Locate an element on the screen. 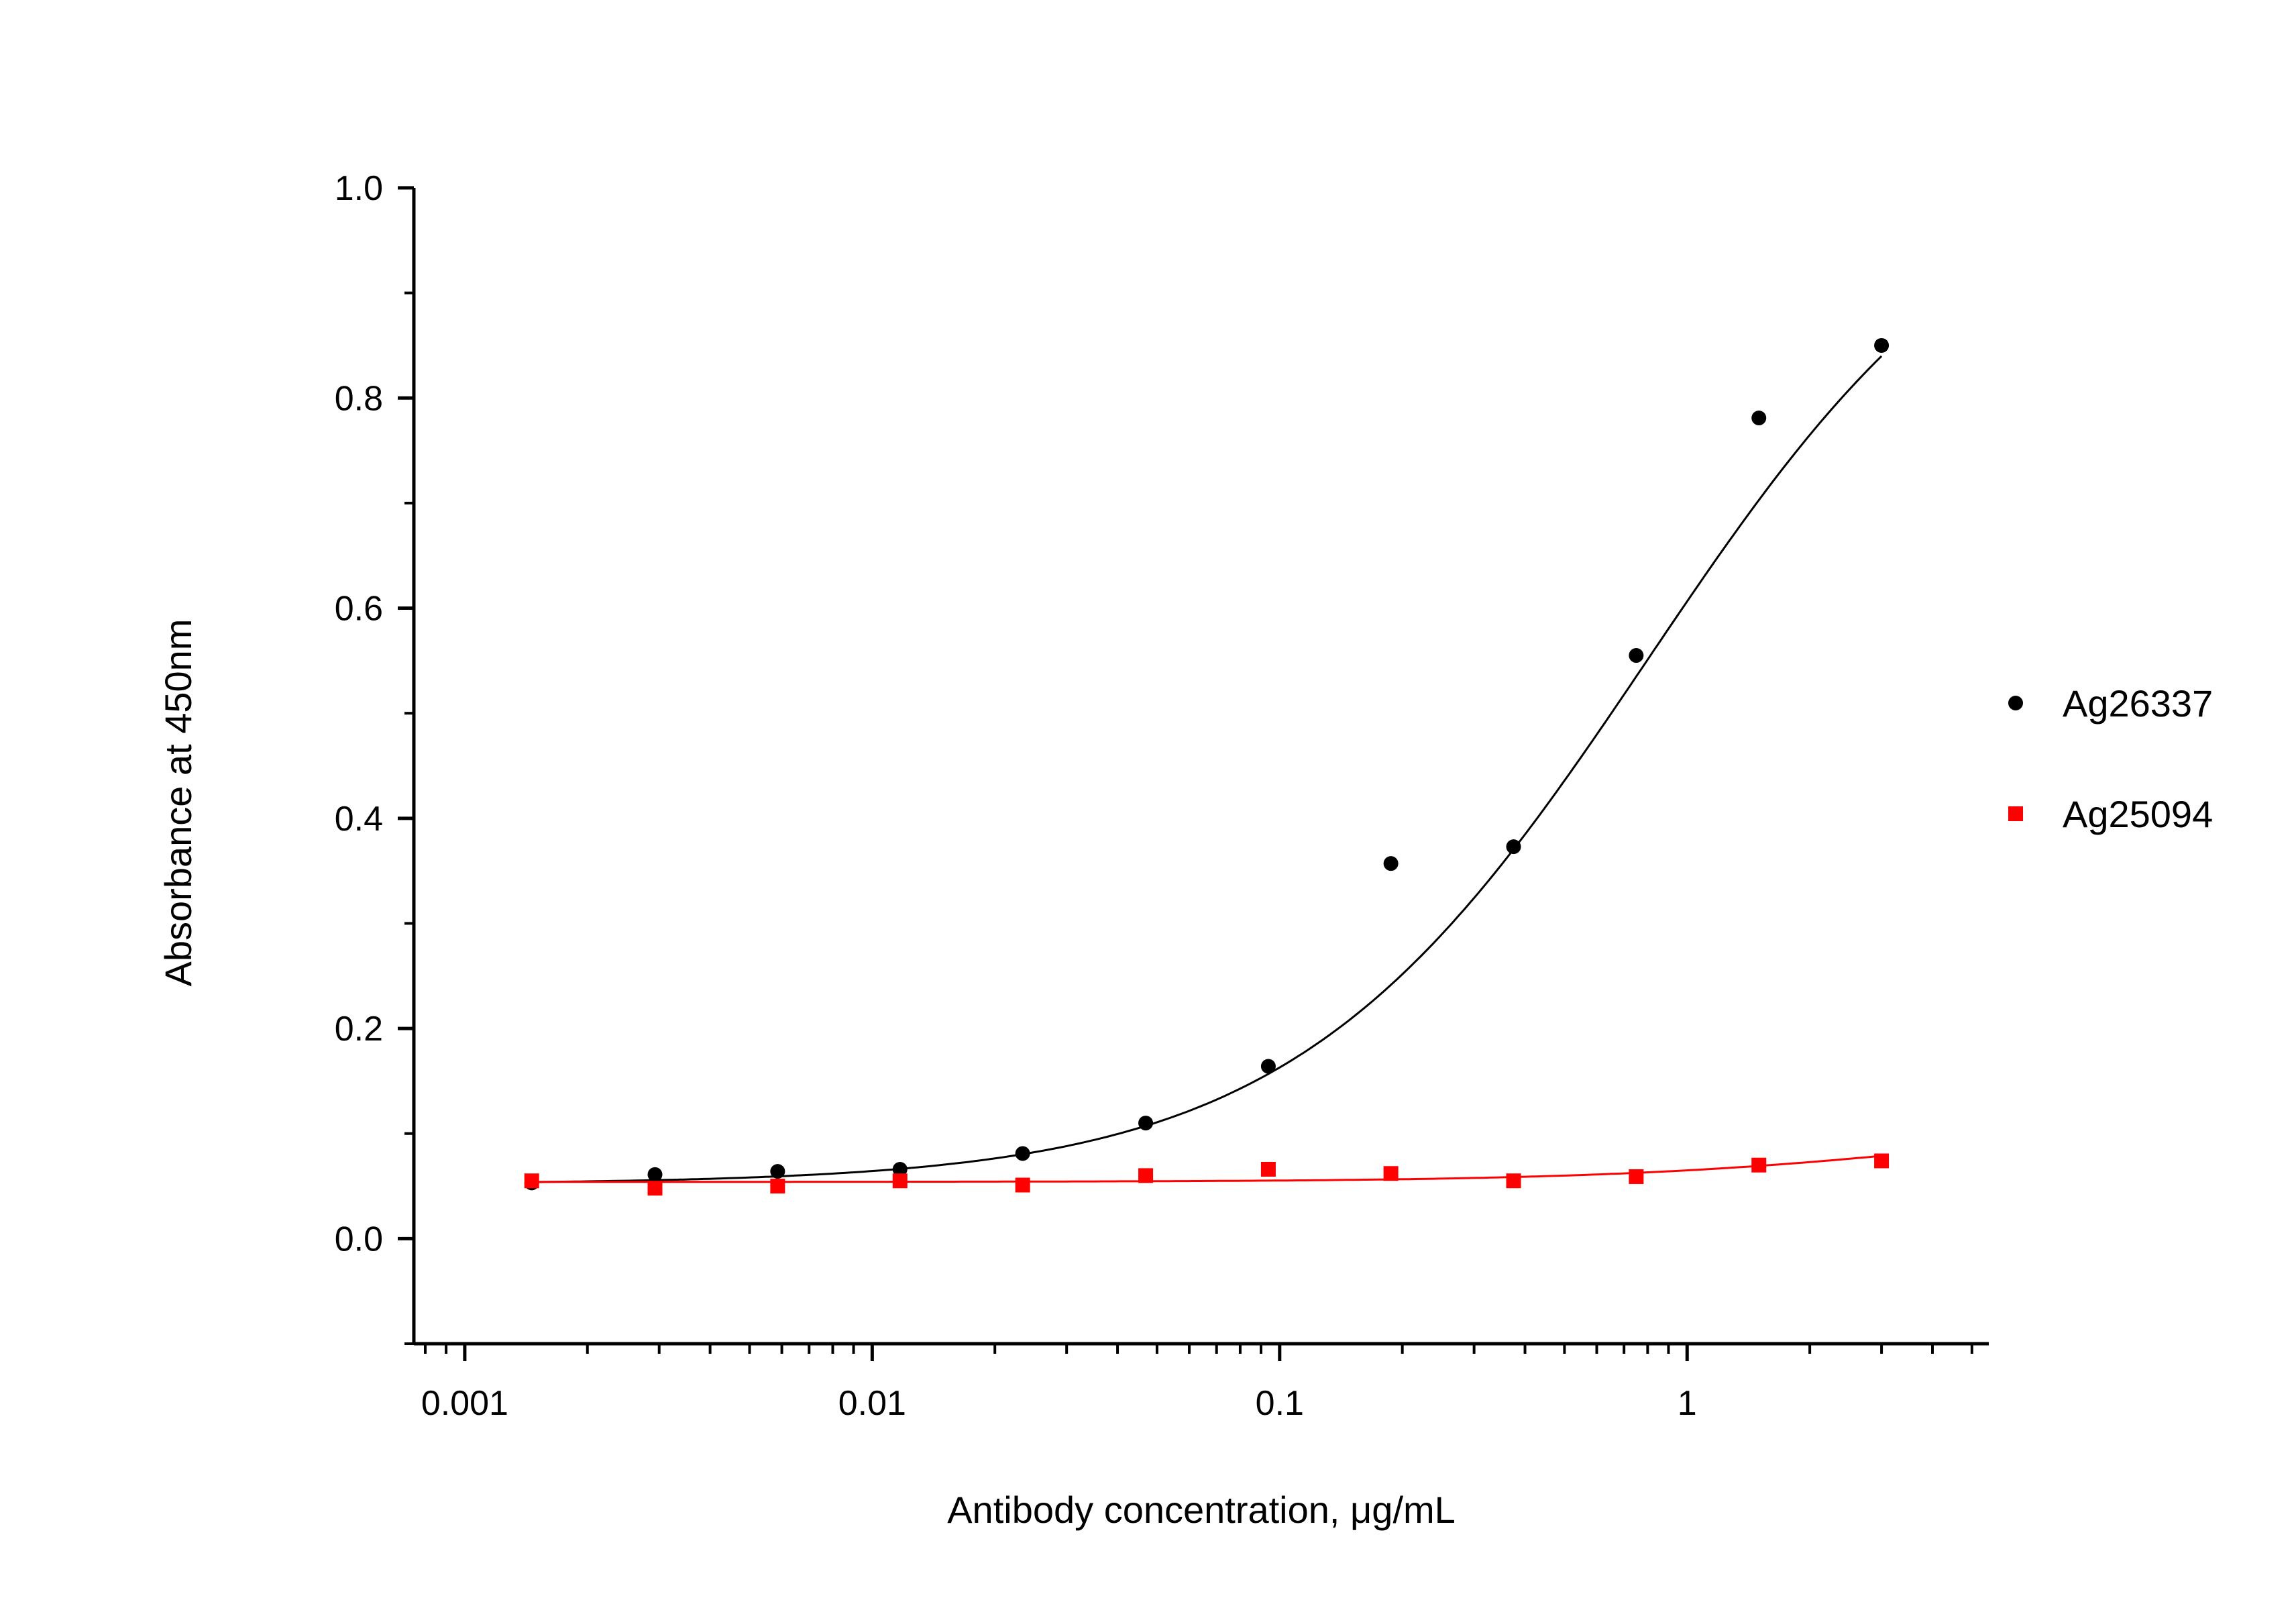  legend-label-0: Ag26337 is located at coordinates (2138, 704).